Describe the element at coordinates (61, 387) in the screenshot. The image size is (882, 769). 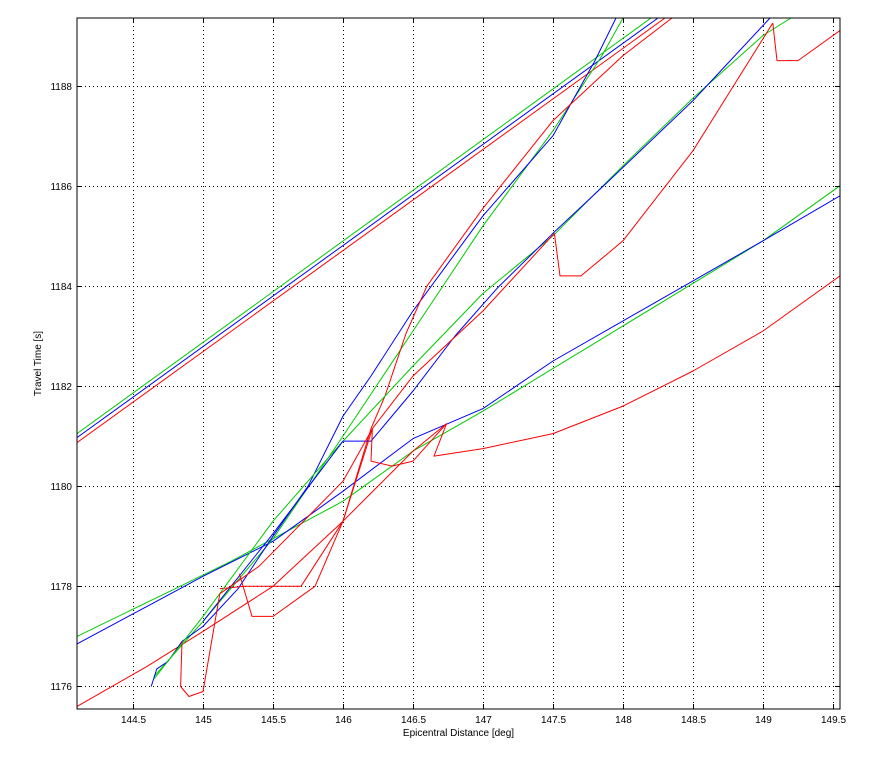
I see `y-tick-label: 1182` at that location.